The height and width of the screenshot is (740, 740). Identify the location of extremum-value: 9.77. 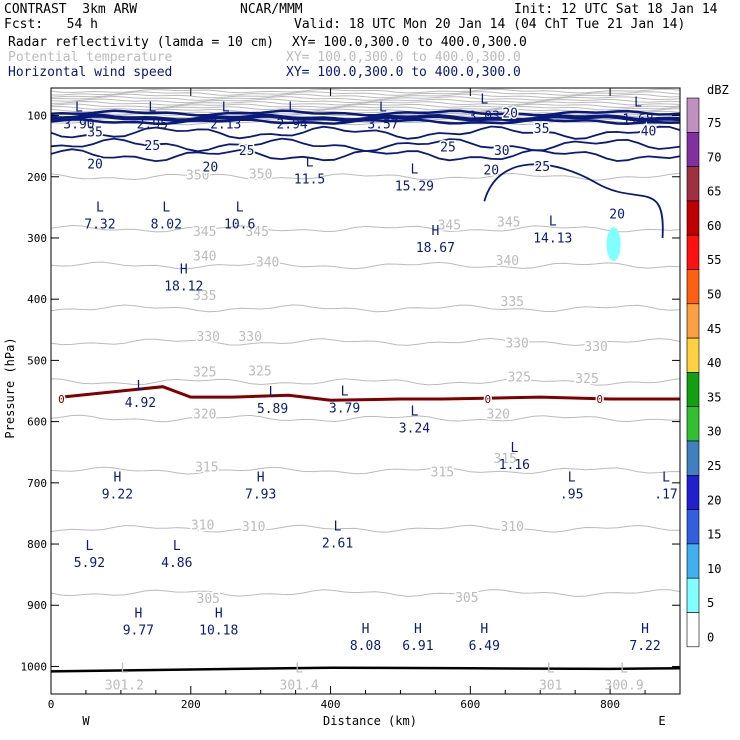
(138, 630).